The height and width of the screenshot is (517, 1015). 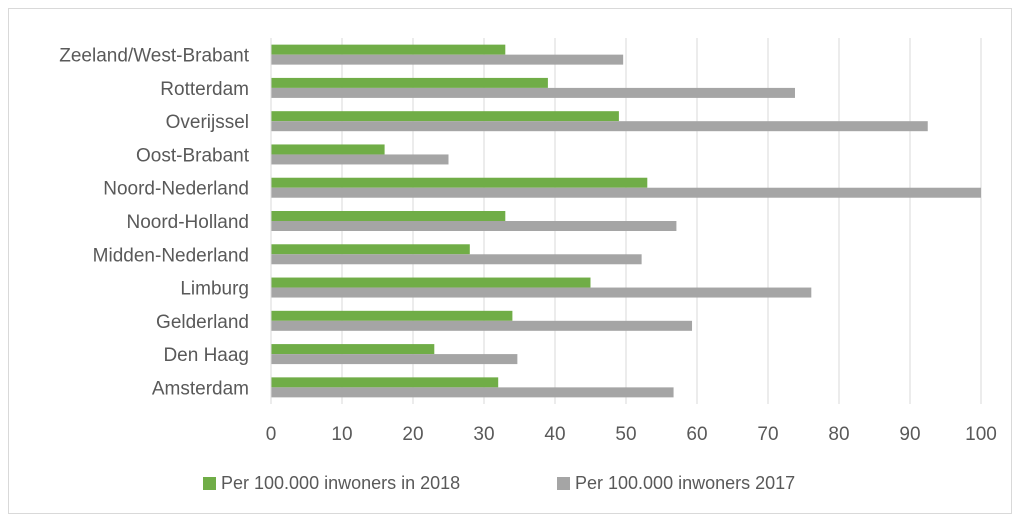 What do you see at coordinates (685, 483) in the screenshot?
I see `legend-label-2017: Per 100.000 inwoners 2017` at bounding box center [685, 483].